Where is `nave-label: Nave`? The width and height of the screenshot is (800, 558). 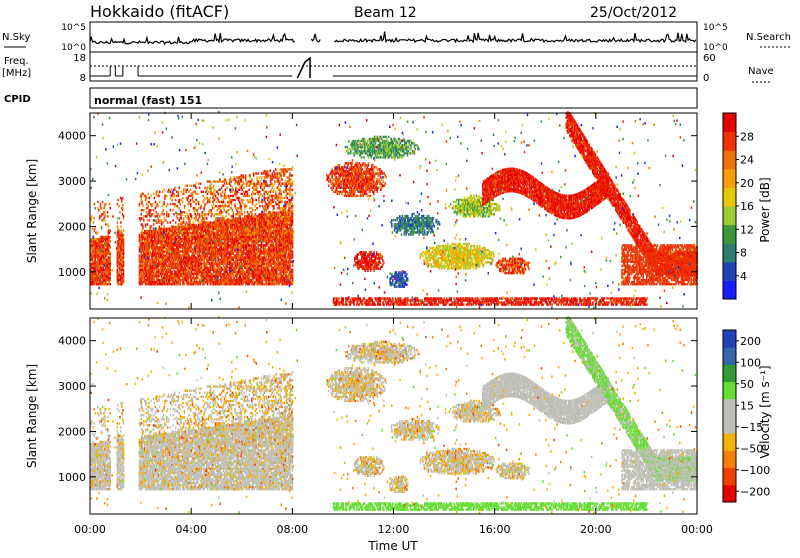
nave-label: Nave is located at coordinates (761, 71).